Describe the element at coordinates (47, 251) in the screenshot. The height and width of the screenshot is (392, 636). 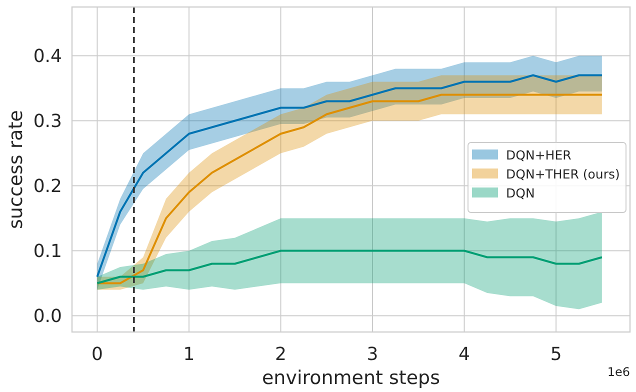
I see `y-tick-label: 0.1` at that location.